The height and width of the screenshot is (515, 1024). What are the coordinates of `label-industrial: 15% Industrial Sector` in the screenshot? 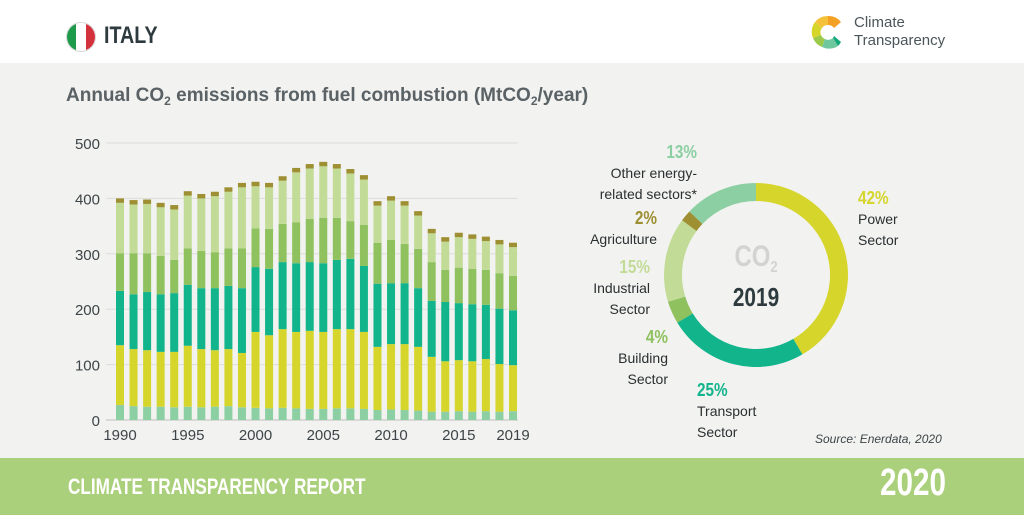 It's located at (599, 288).